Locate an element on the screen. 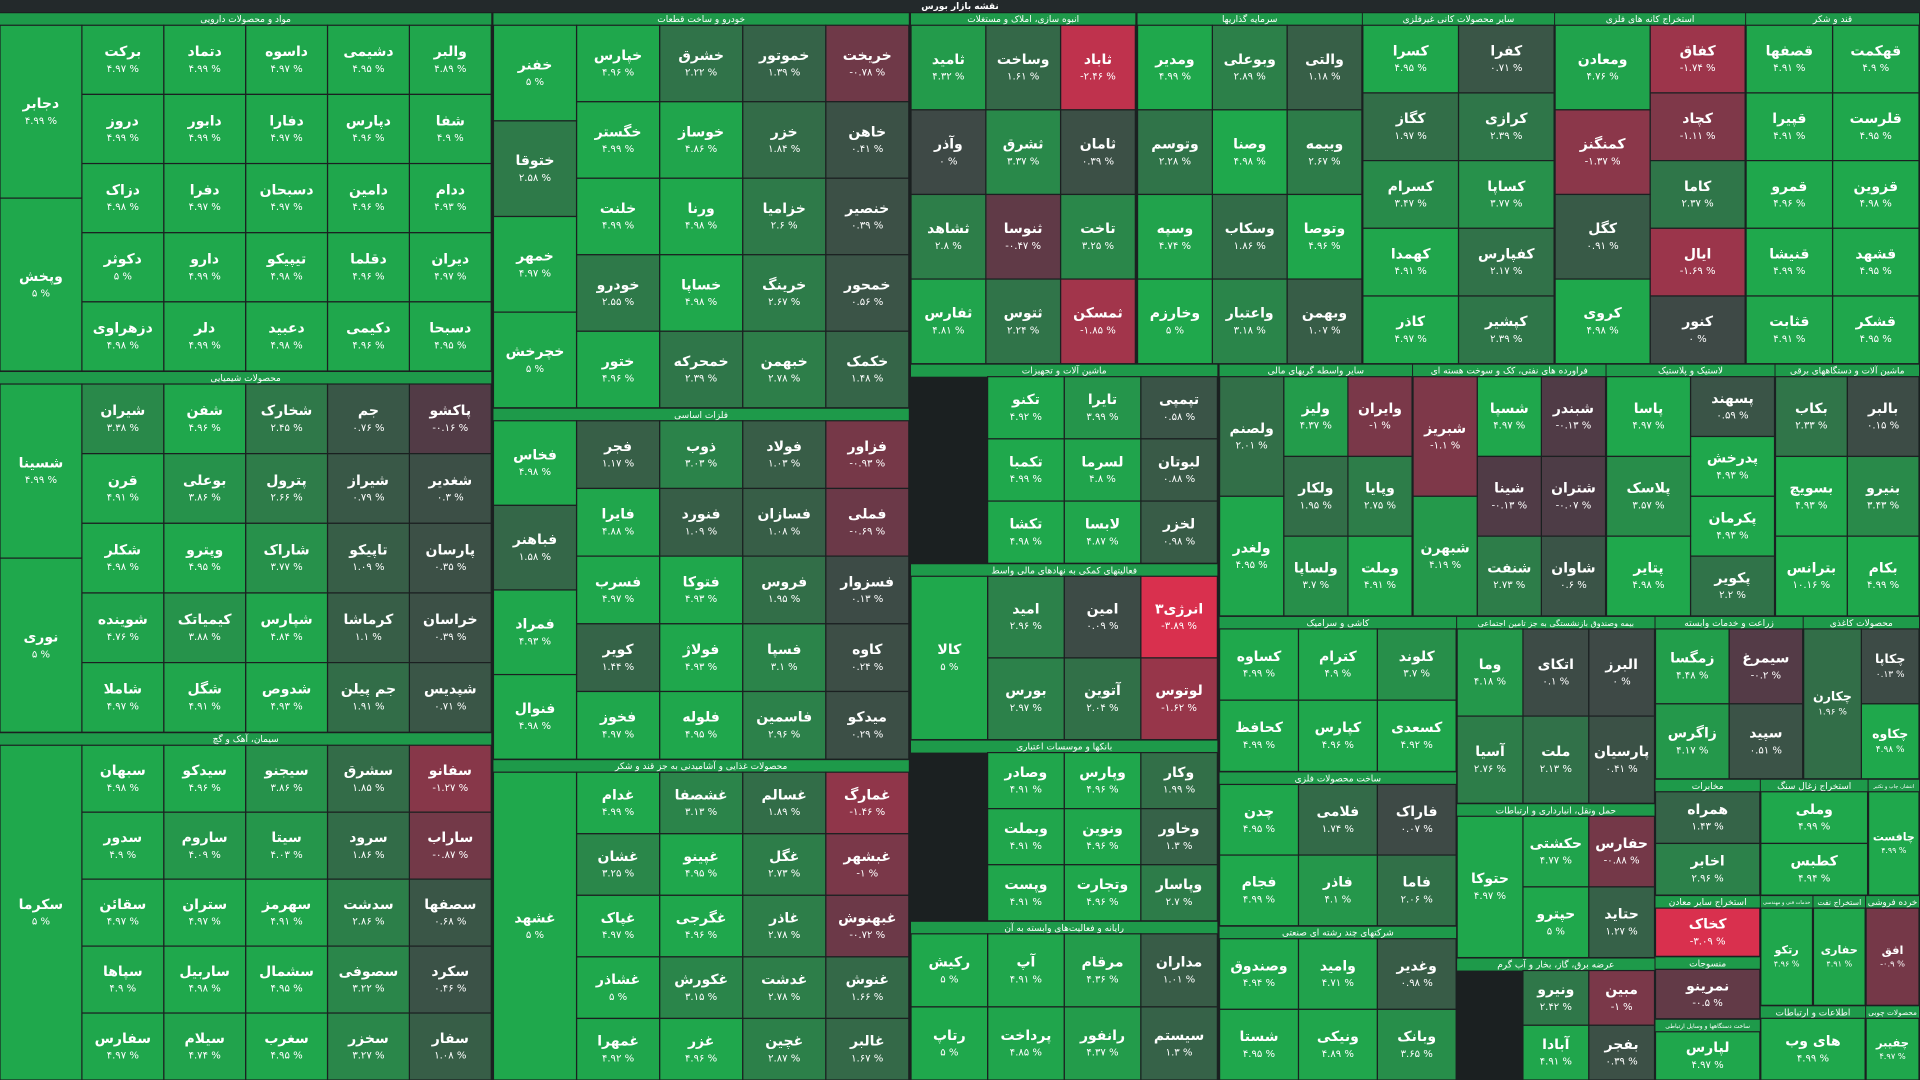  stock-symbol: سیدکو is located at coordinates (204, 771).